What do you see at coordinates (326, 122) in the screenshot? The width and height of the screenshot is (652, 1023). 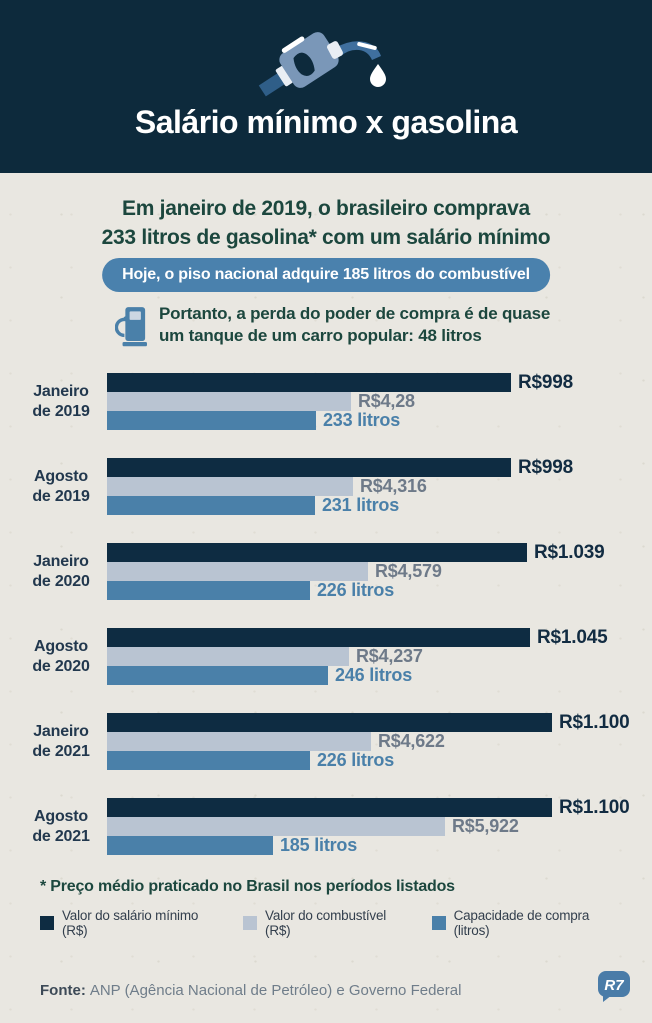 I see `page-title: Salário mínimo x gasolina` at bounding box center [326, 122].